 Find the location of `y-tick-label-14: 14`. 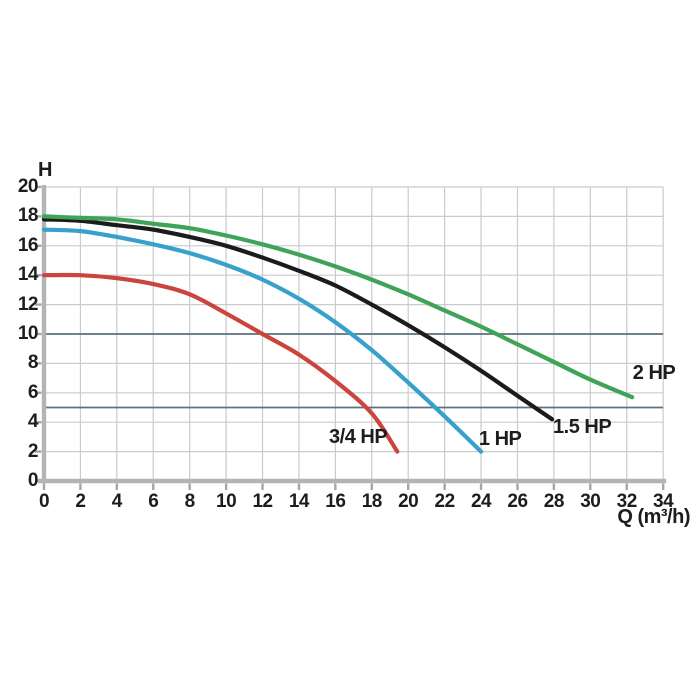

y-tick-label-14: 14 is located at coordinates (28, 275).